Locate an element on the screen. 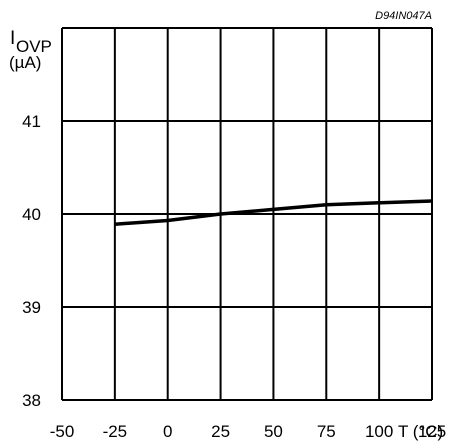 This screenshot has height=443, width=462. series-line-iovp is located at coordinates (273, 212).